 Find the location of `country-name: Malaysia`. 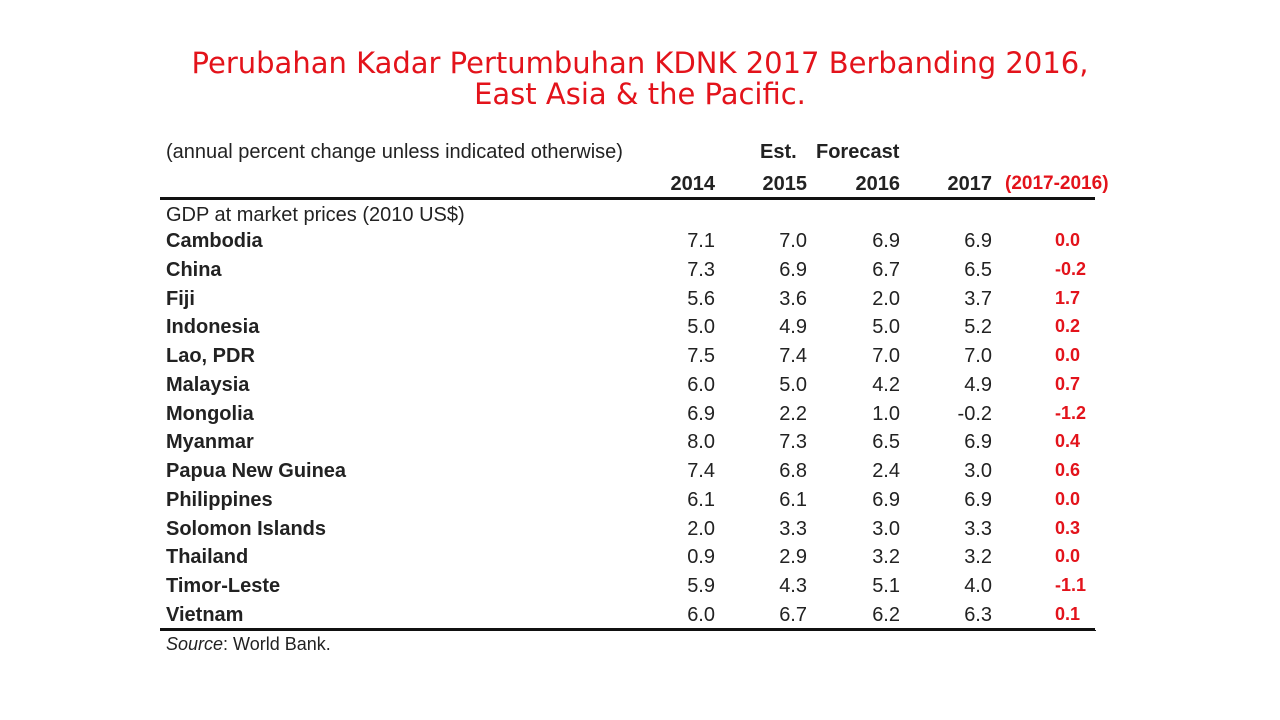

country-name: Malaysia is located at coordinates (208, 384).